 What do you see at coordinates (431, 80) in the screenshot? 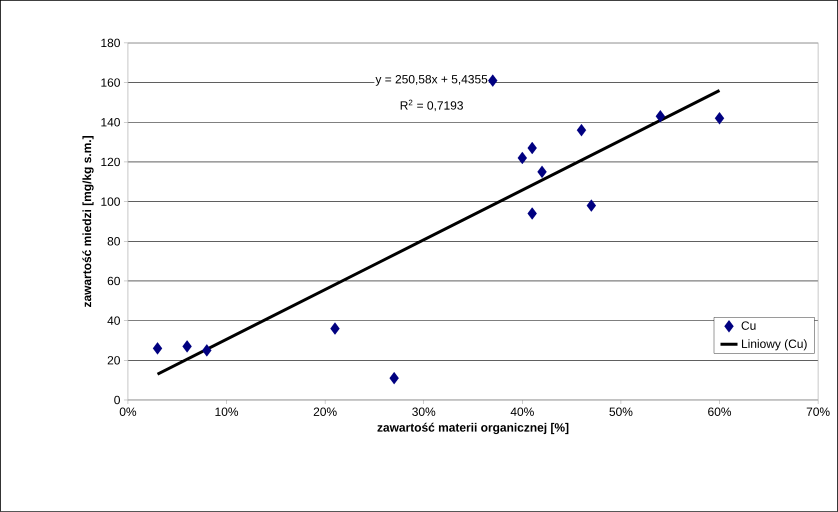
I see `annotation: y = 250,58x + 5,4355` at bounding box center [431, 80].